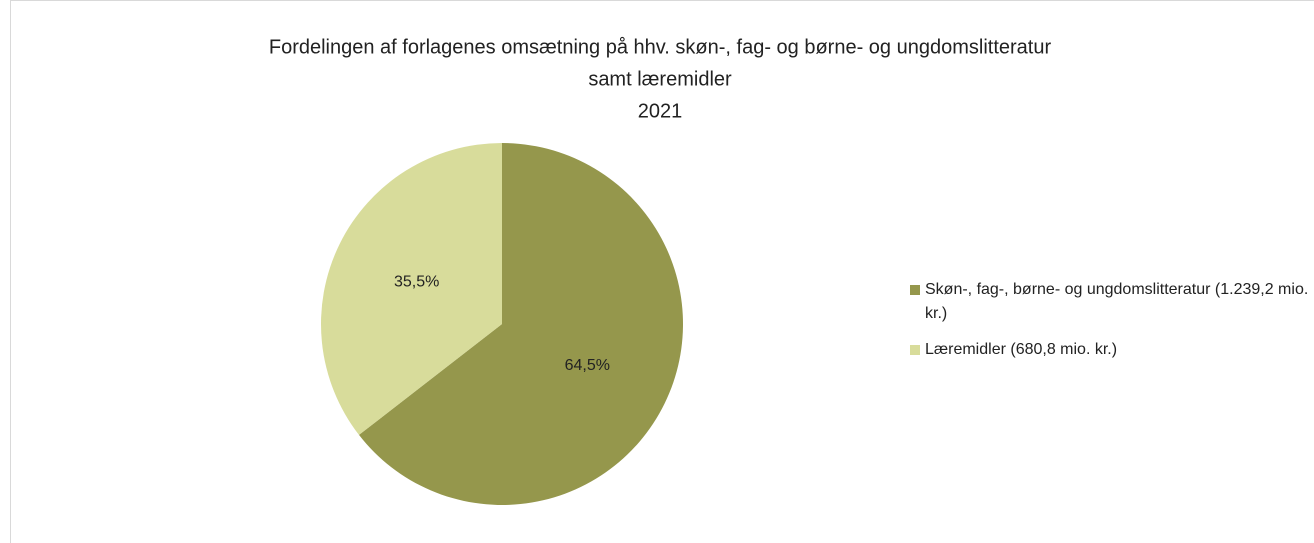 Image resolution: width=1314 pixels, height=543 pixels. What do you see at coordinates (587, 365) in the screenshot?
I see `data-label: 64,5%` at bounding box center [587, 365].